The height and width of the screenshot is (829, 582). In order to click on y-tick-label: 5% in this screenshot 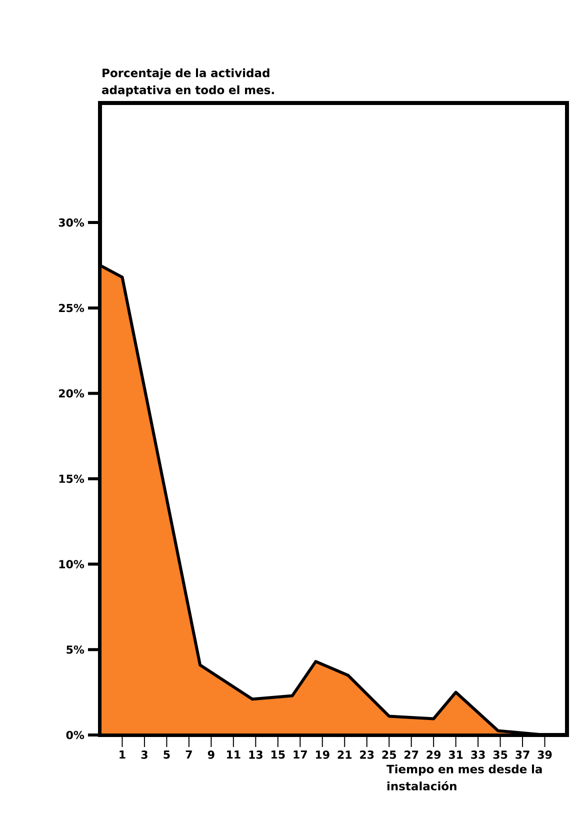, I will do `click(75, 649)`.